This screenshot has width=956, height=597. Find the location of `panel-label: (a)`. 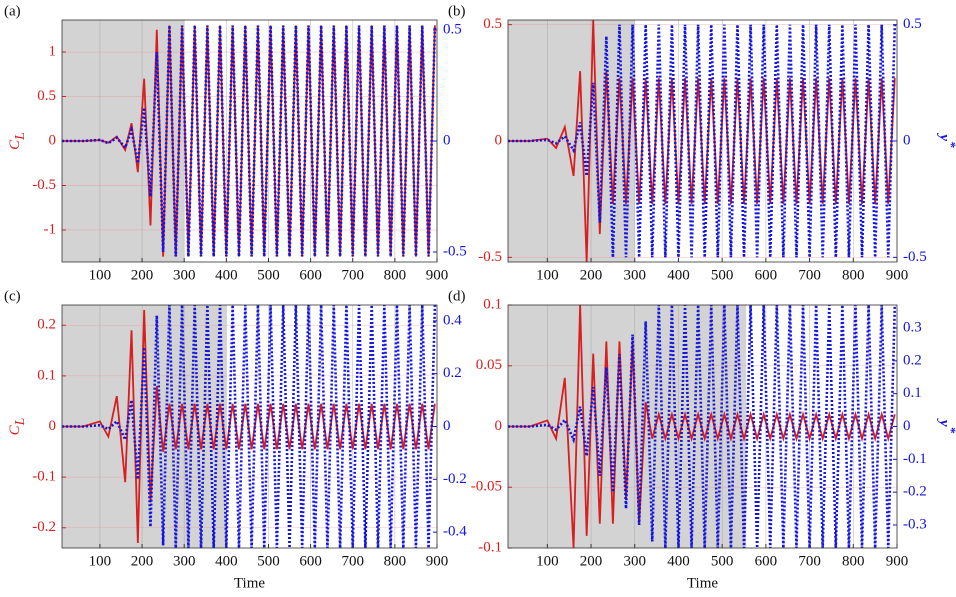

panel-label: (a) is located at coordinates (12, 11).